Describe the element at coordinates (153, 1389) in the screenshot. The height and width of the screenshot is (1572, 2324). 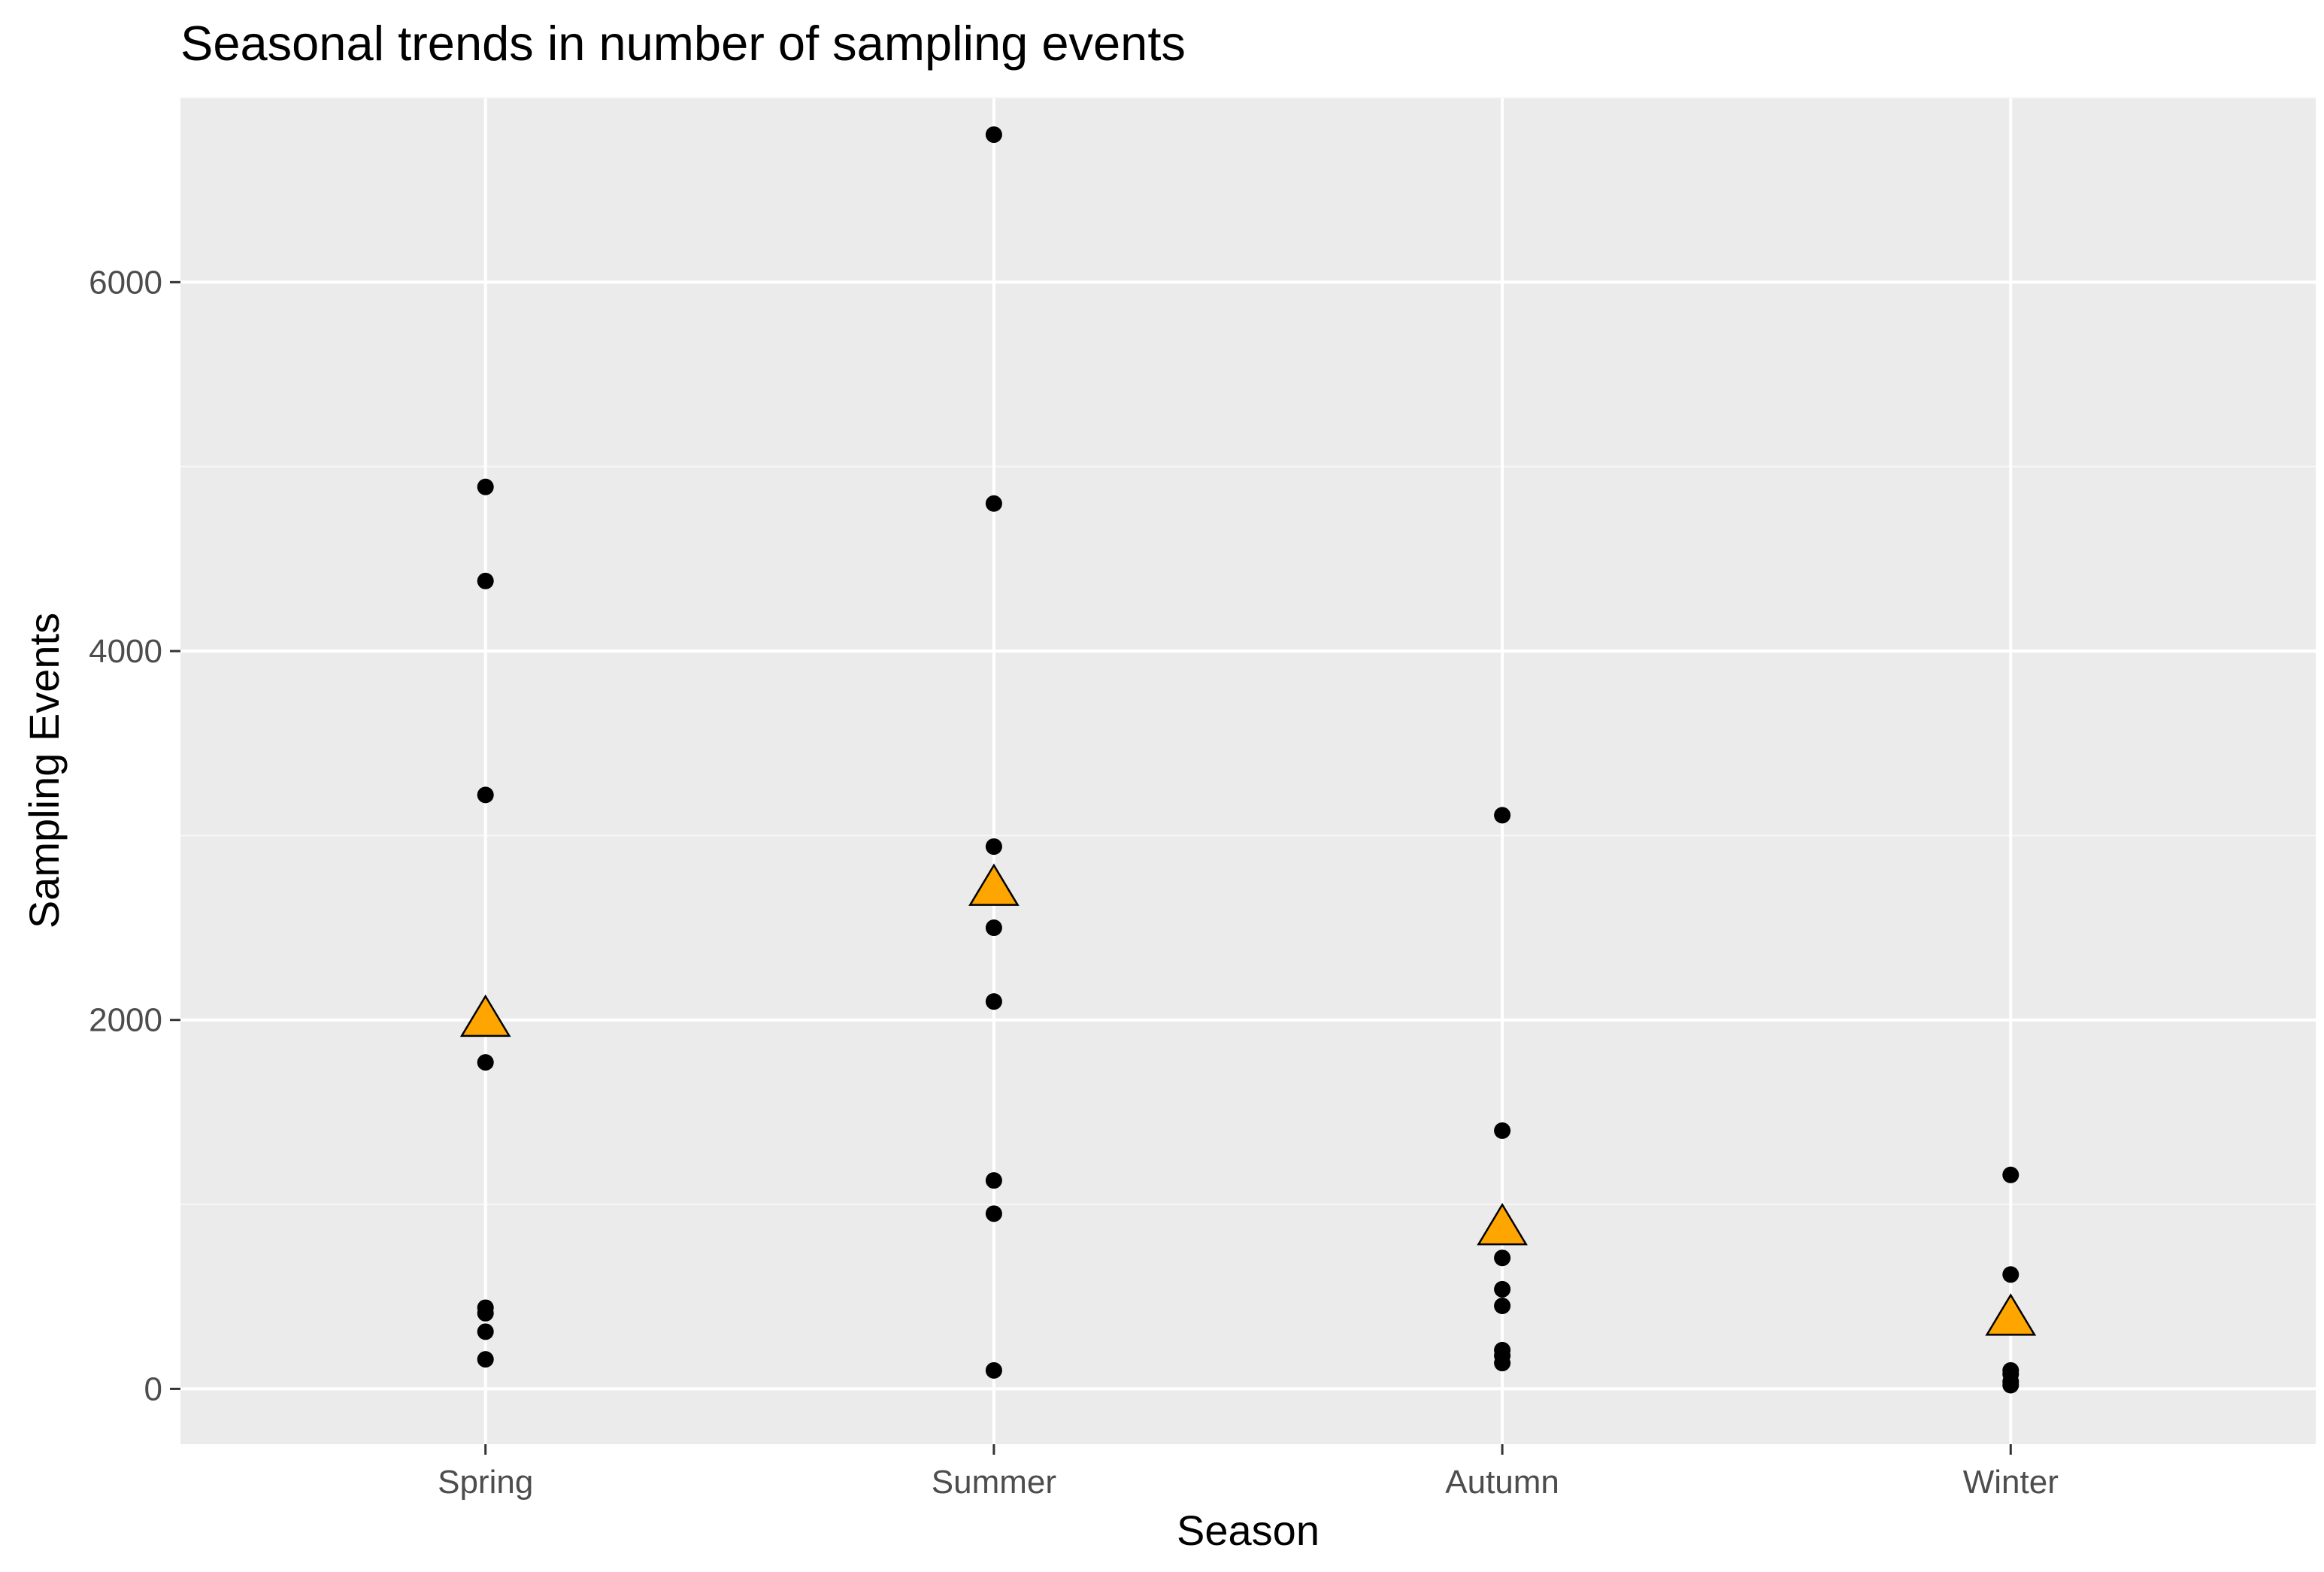
I see `y-tick-label: 0` at that location.